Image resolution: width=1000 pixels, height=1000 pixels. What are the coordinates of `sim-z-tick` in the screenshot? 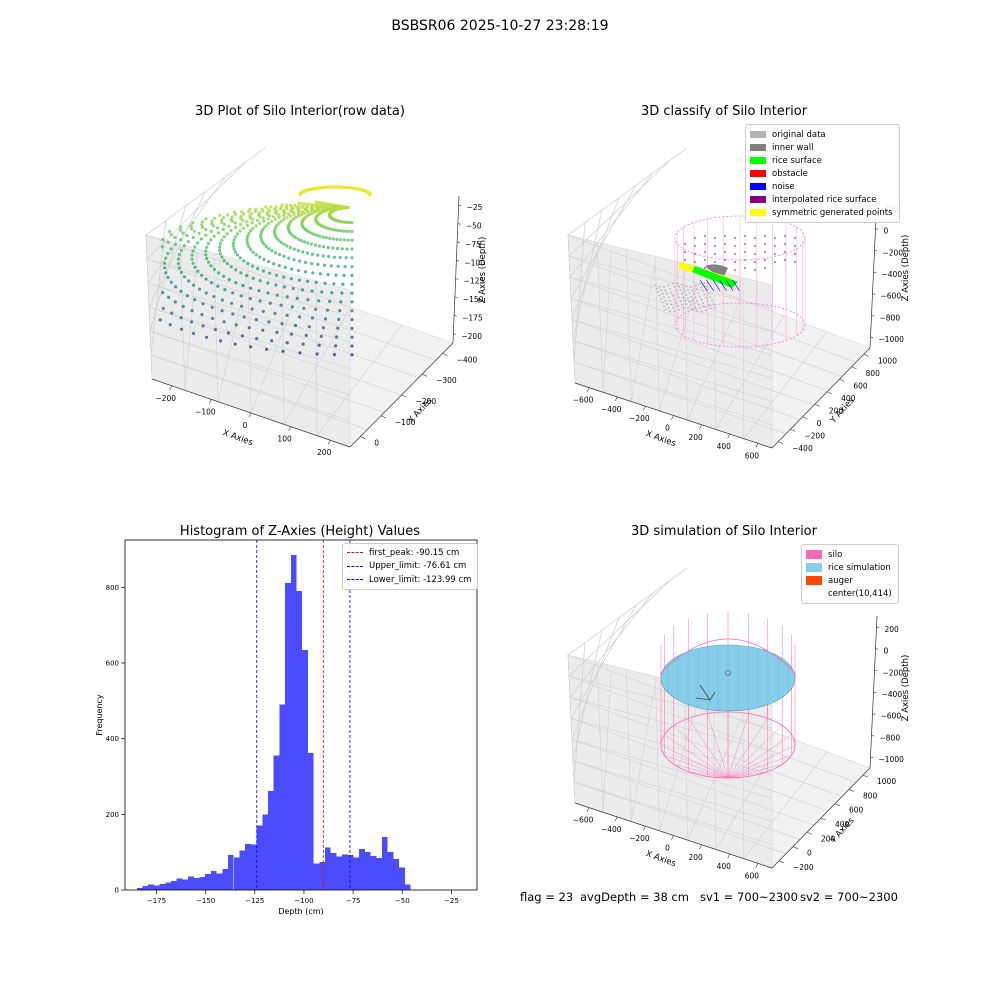 It's located at (874, 714).